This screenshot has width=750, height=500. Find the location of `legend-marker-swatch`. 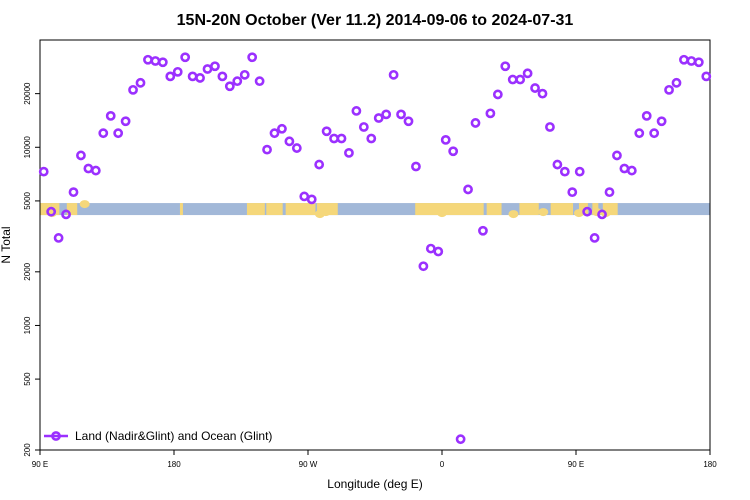

legend-marker-swatch is located at coordinates (56, 436).